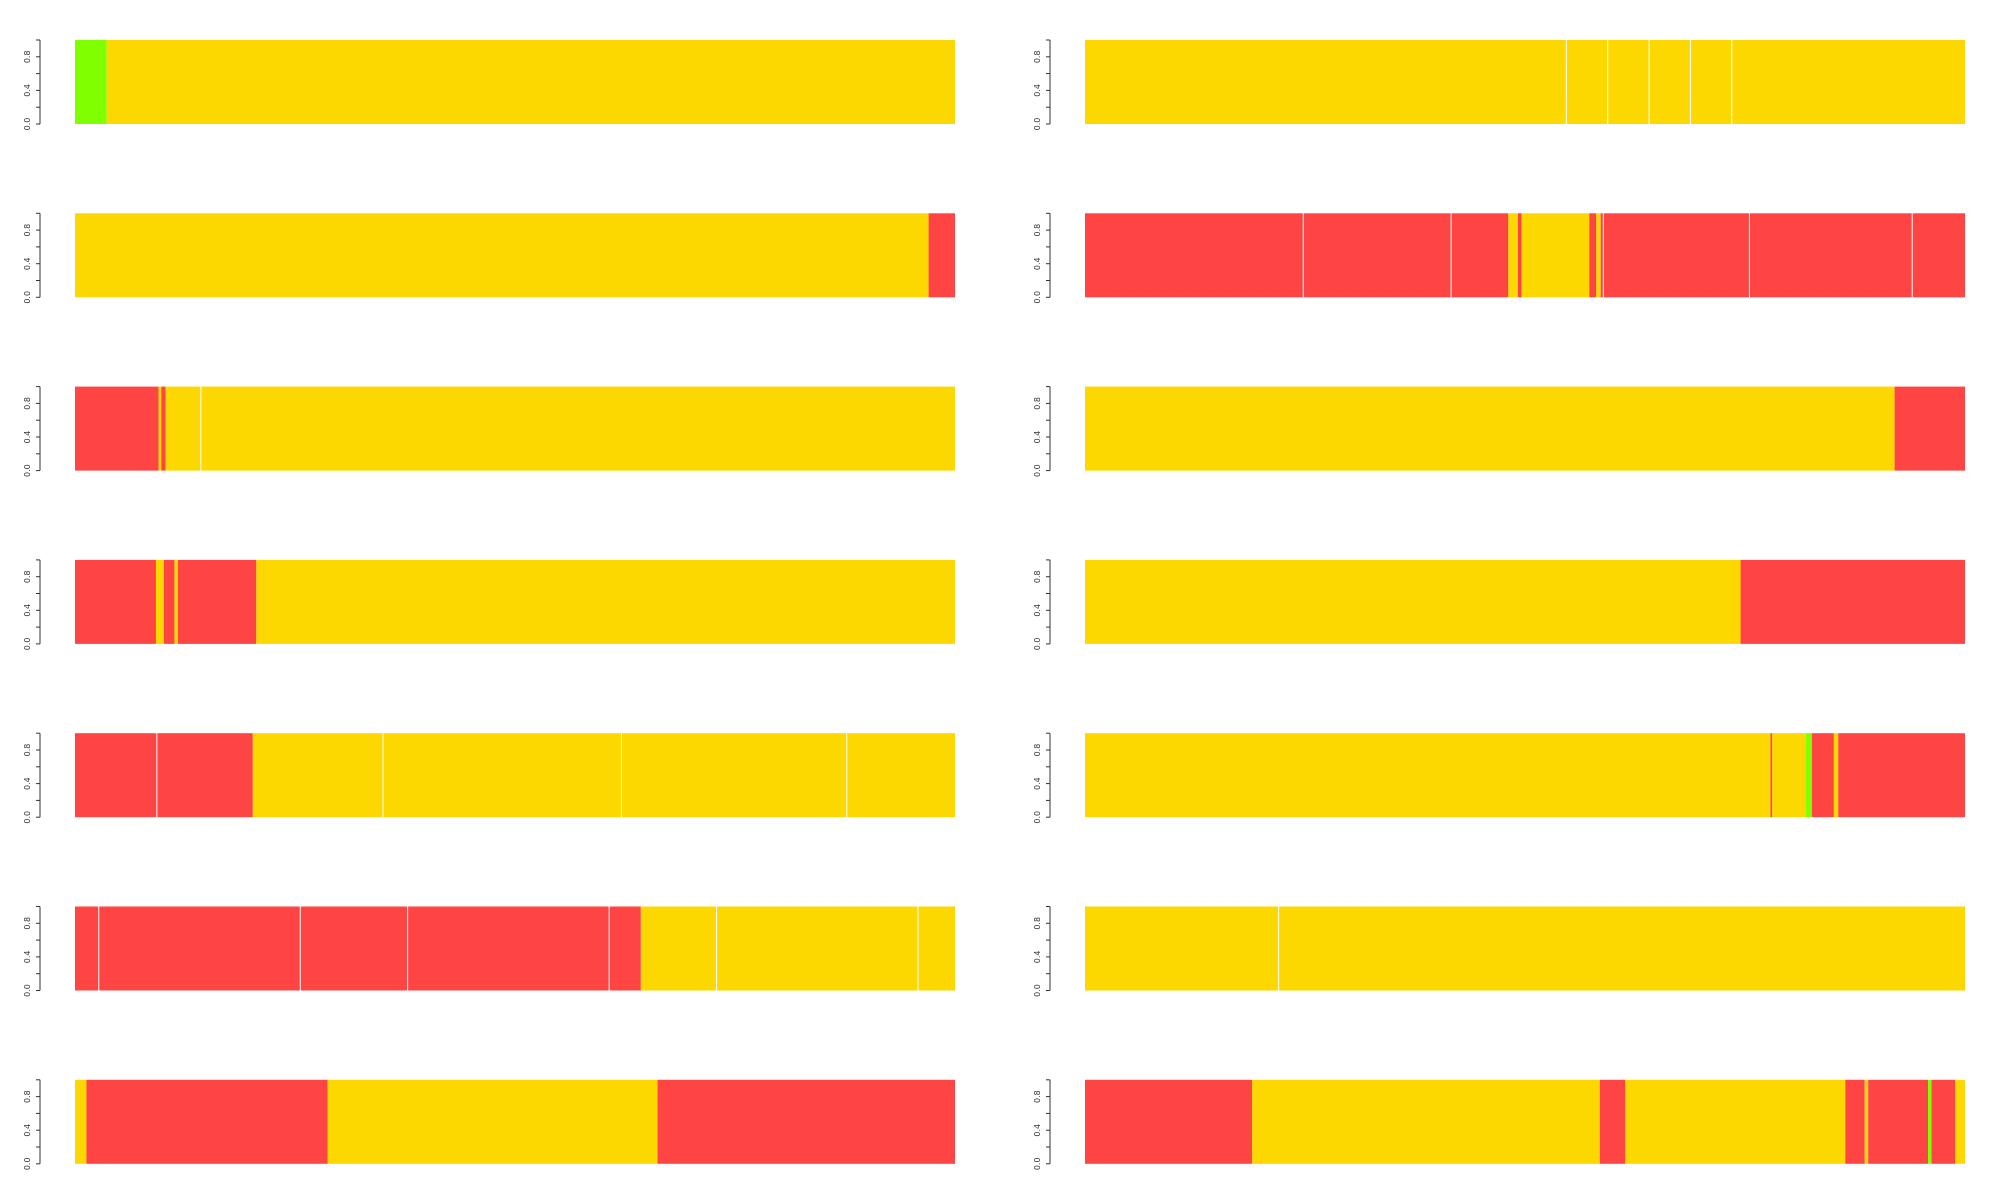 The image size is (2000, 1200). What do you see at coordinates (1037, 263) in the screenshot?
I see `y-tick-label-r2c2-1: 0.4` at bounding box center [1037, 263].